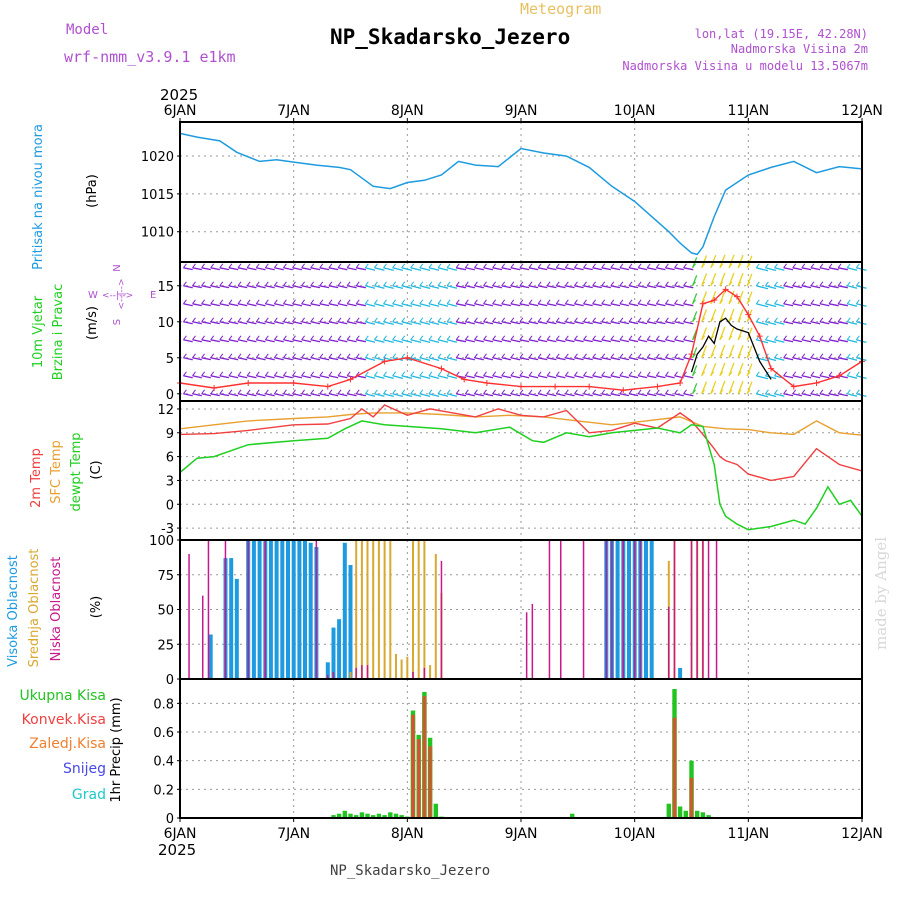  I want to click on wind-speed-marker, so click(248, 382).